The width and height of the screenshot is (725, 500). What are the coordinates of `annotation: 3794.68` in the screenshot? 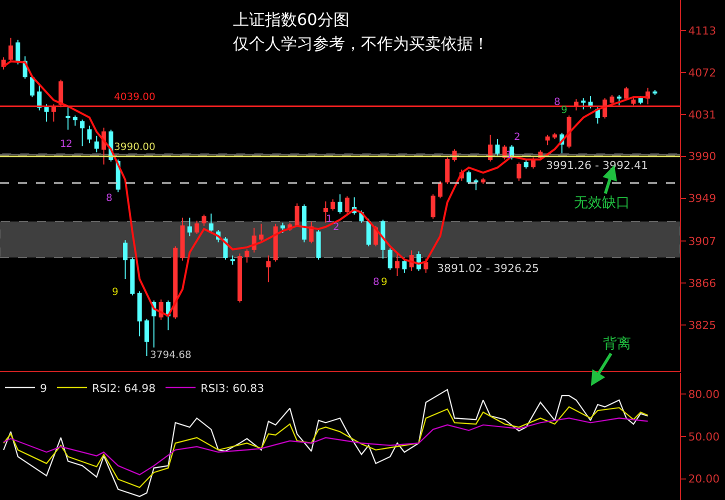 It's located at (171, 355).